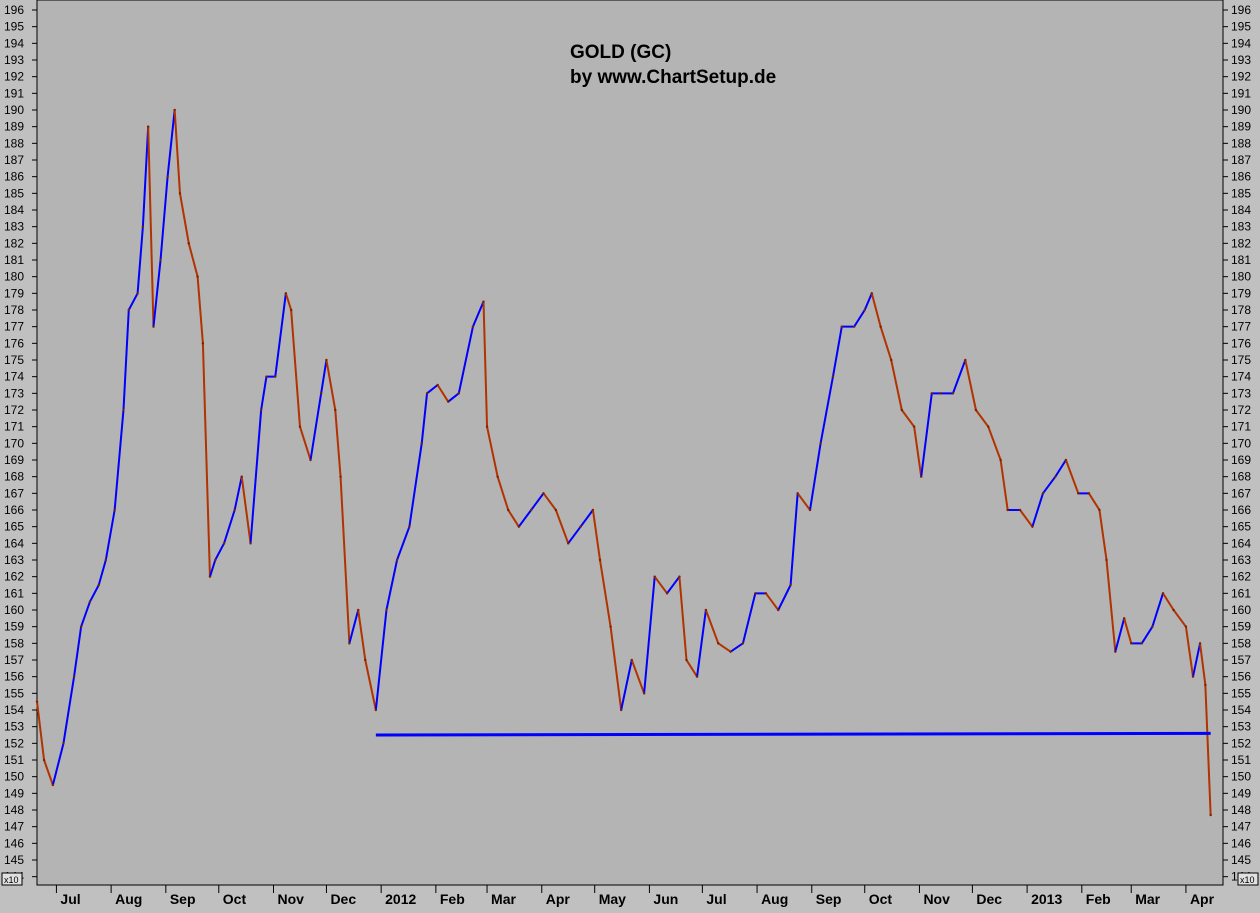 Image resolution: width=1260 pixels, height=913 pixels. I want to click on x-tick-label: Feb, so click(452, 899).